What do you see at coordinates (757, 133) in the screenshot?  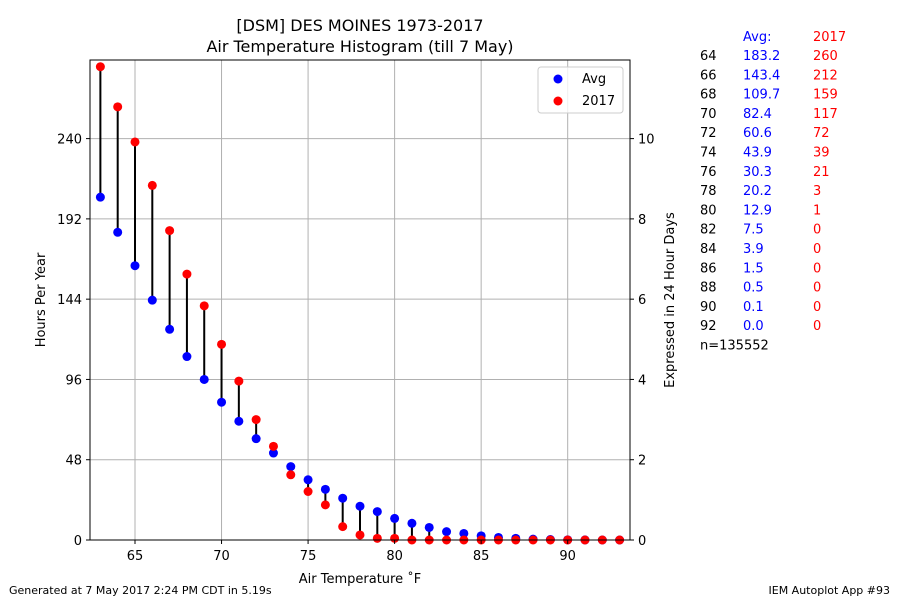 I see `table-avg: 60.6` at bounding box center [757, 133].